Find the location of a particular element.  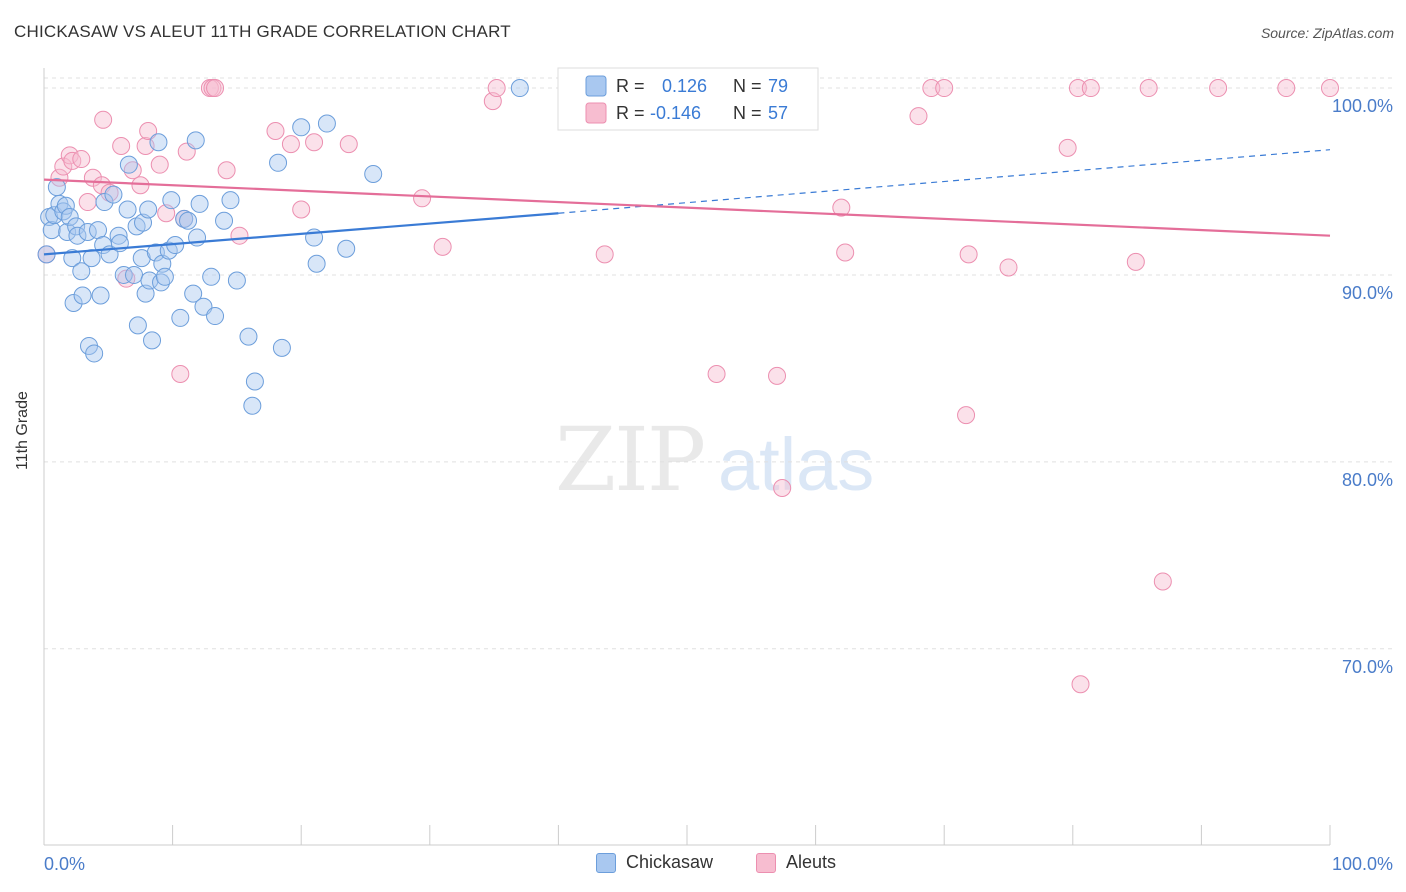

trend-lines is located at coordinates (687, 202).